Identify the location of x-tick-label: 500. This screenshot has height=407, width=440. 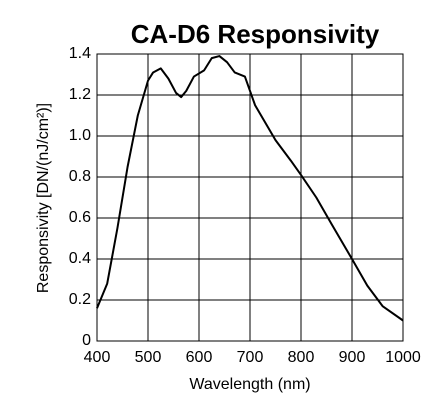
(148, 357).